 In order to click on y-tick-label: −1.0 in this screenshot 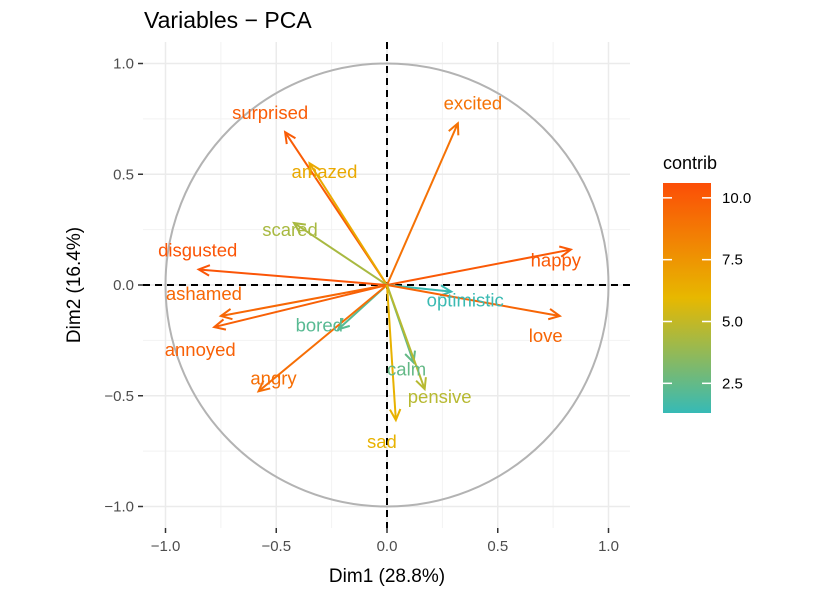, I will do `click(119, 507)`.